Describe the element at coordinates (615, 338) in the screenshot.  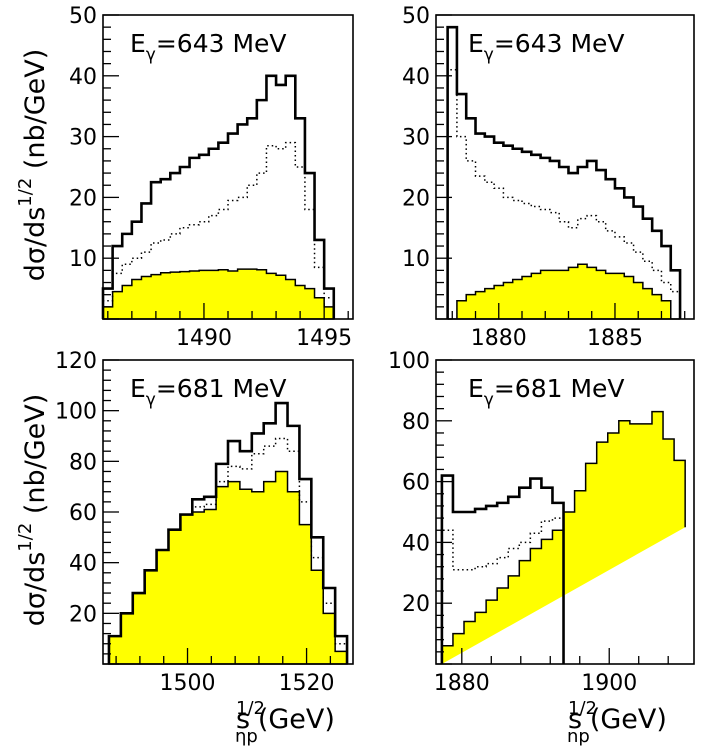
I see `x-tick-label: 1885` at that location.